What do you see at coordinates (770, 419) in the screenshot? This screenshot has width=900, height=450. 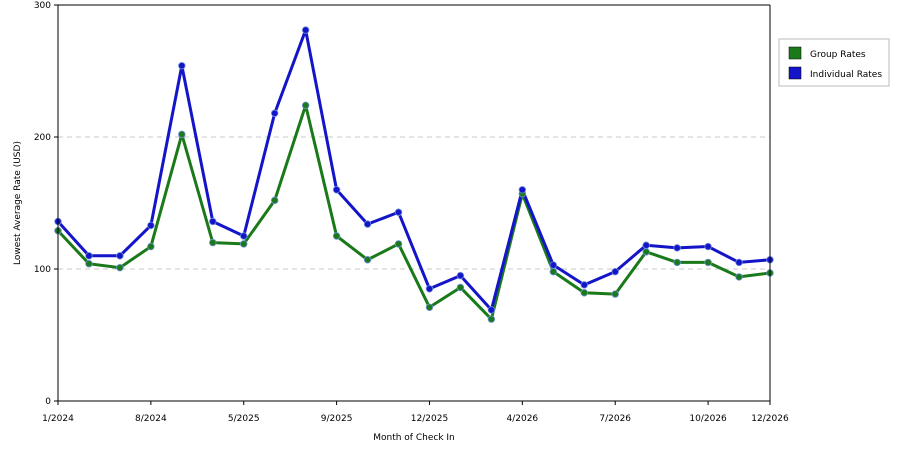 I see `x-tick-label: 12/2026` at bounding box center [770, 419].